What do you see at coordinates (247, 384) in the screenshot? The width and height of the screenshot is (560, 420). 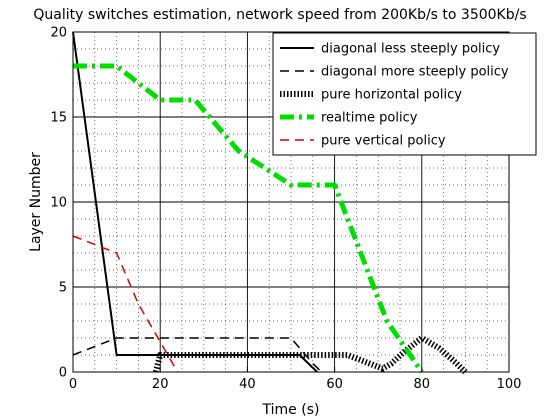 I see `x-tick-label: 40` at bounding box center [247, 384].